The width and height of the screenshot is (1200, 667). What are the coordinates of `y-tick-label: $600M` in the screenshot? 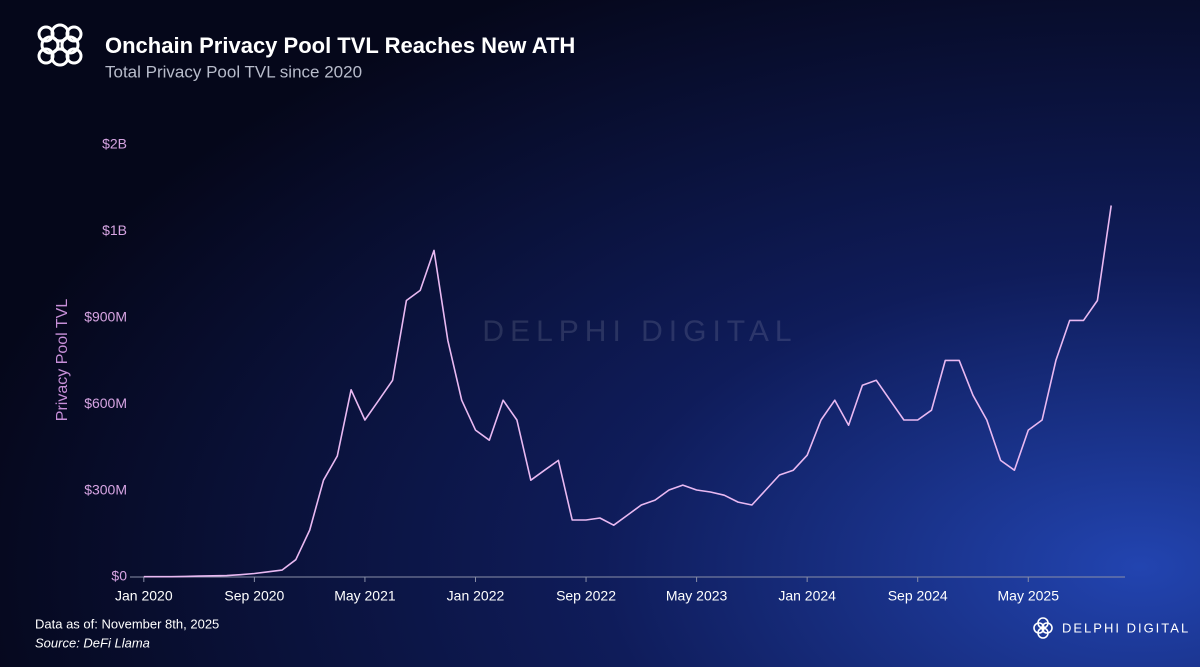 It's located at (105, 403).